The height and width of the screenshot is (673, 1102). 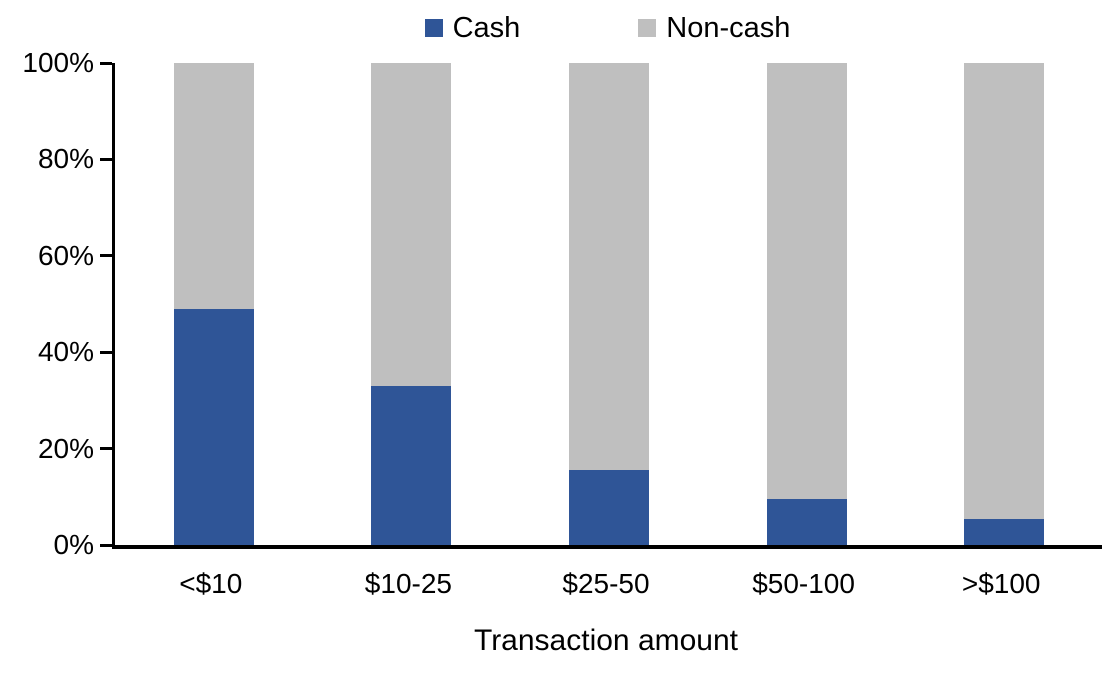 What do you see at coordinates (728, 27) in the screenshot?
I see `legend-label-noncash: Non-cash` at bounding box center [728, 27].